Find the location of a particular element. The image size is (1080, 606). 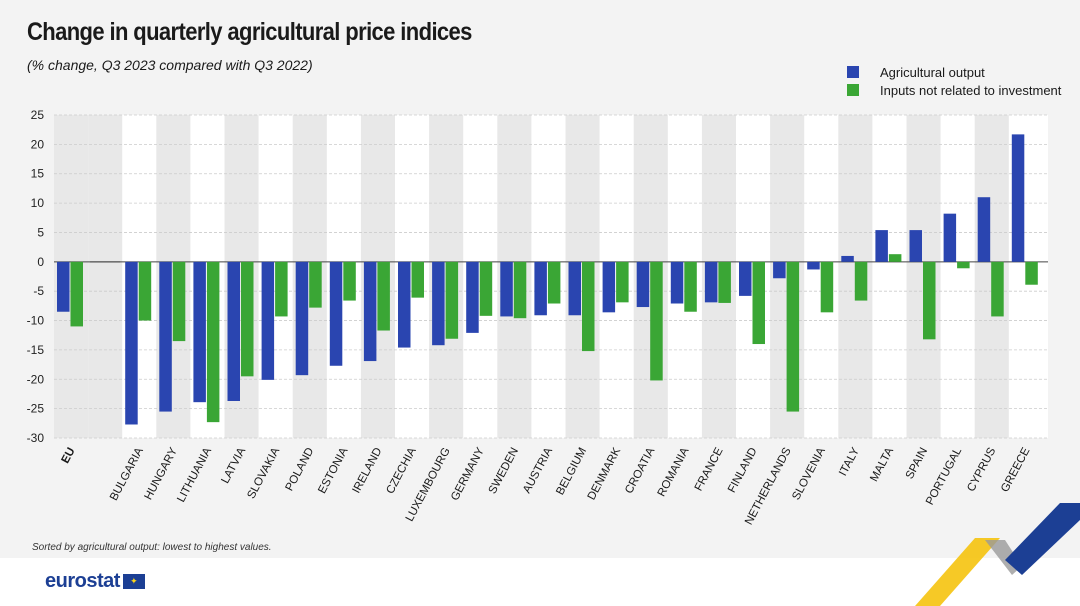

y-tick-label: -10 is located at coordinates (36, 321).